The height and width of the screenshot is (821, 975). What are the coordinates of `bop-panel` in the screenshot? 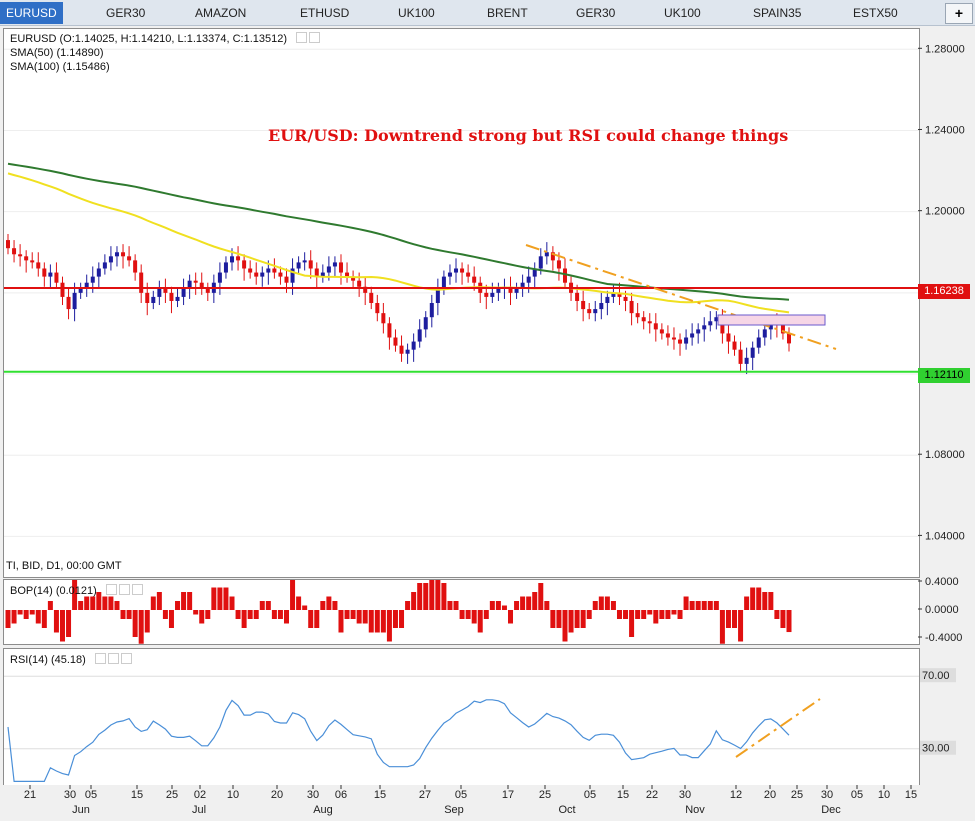 It's located at (461, 610).